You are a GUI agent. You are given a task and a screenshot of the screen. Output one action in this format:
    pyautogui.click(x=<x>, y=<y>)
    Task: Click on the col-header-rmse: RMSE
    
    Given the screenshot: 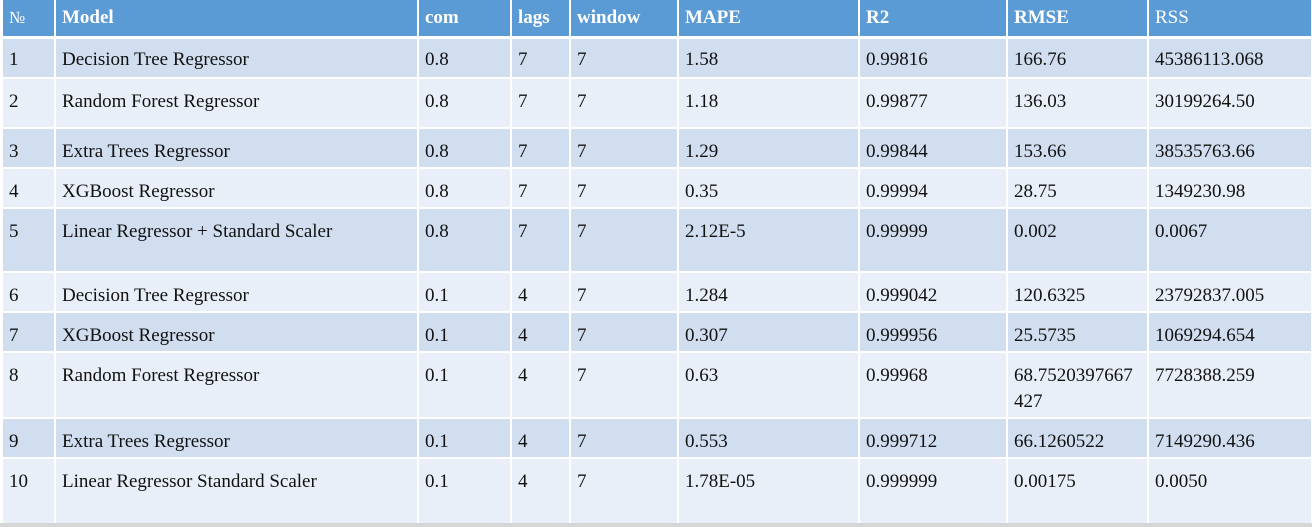 What is the action you would take?
    pyautogui.click(x=1077, y=19)
    